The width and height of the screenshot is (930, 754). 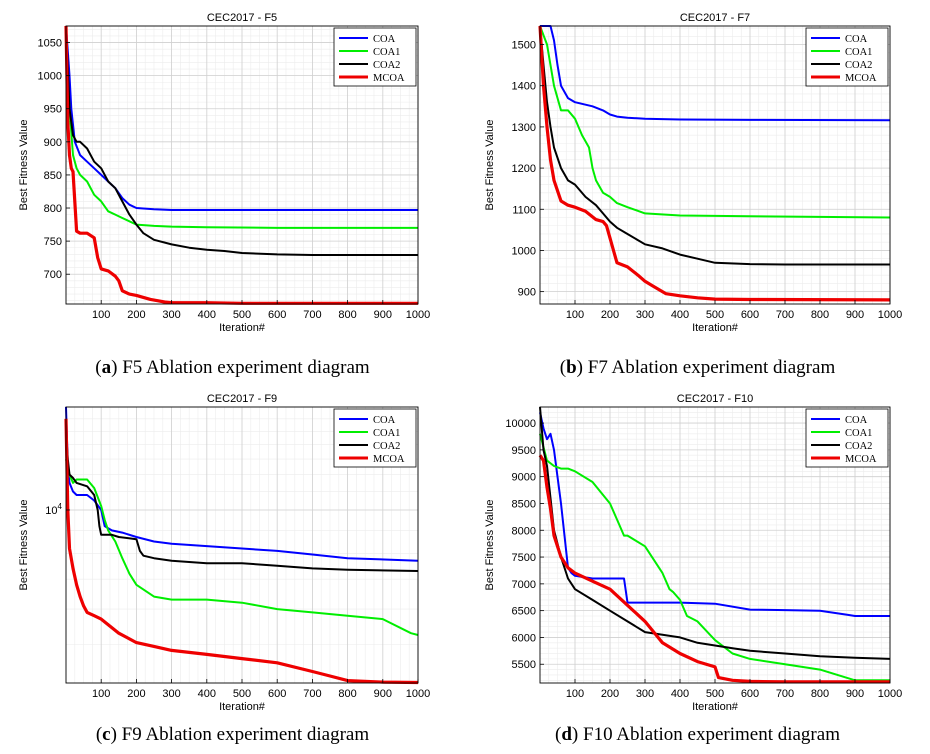 I want to click on y-tick-label: 1000, so click(x=524, y=251).